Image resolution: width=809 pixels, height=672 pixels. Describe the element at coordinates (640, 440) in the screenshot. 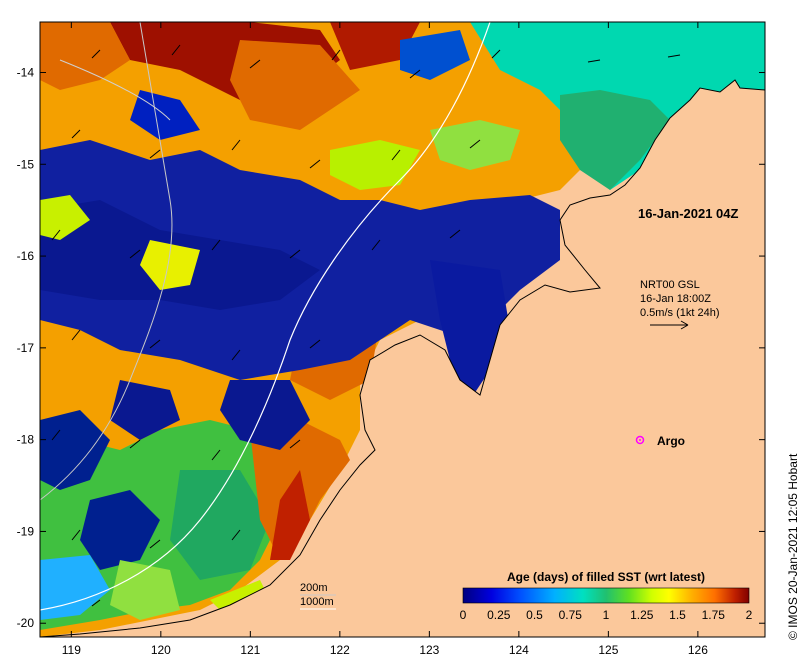

I see `argo-marker-icon` at that location.